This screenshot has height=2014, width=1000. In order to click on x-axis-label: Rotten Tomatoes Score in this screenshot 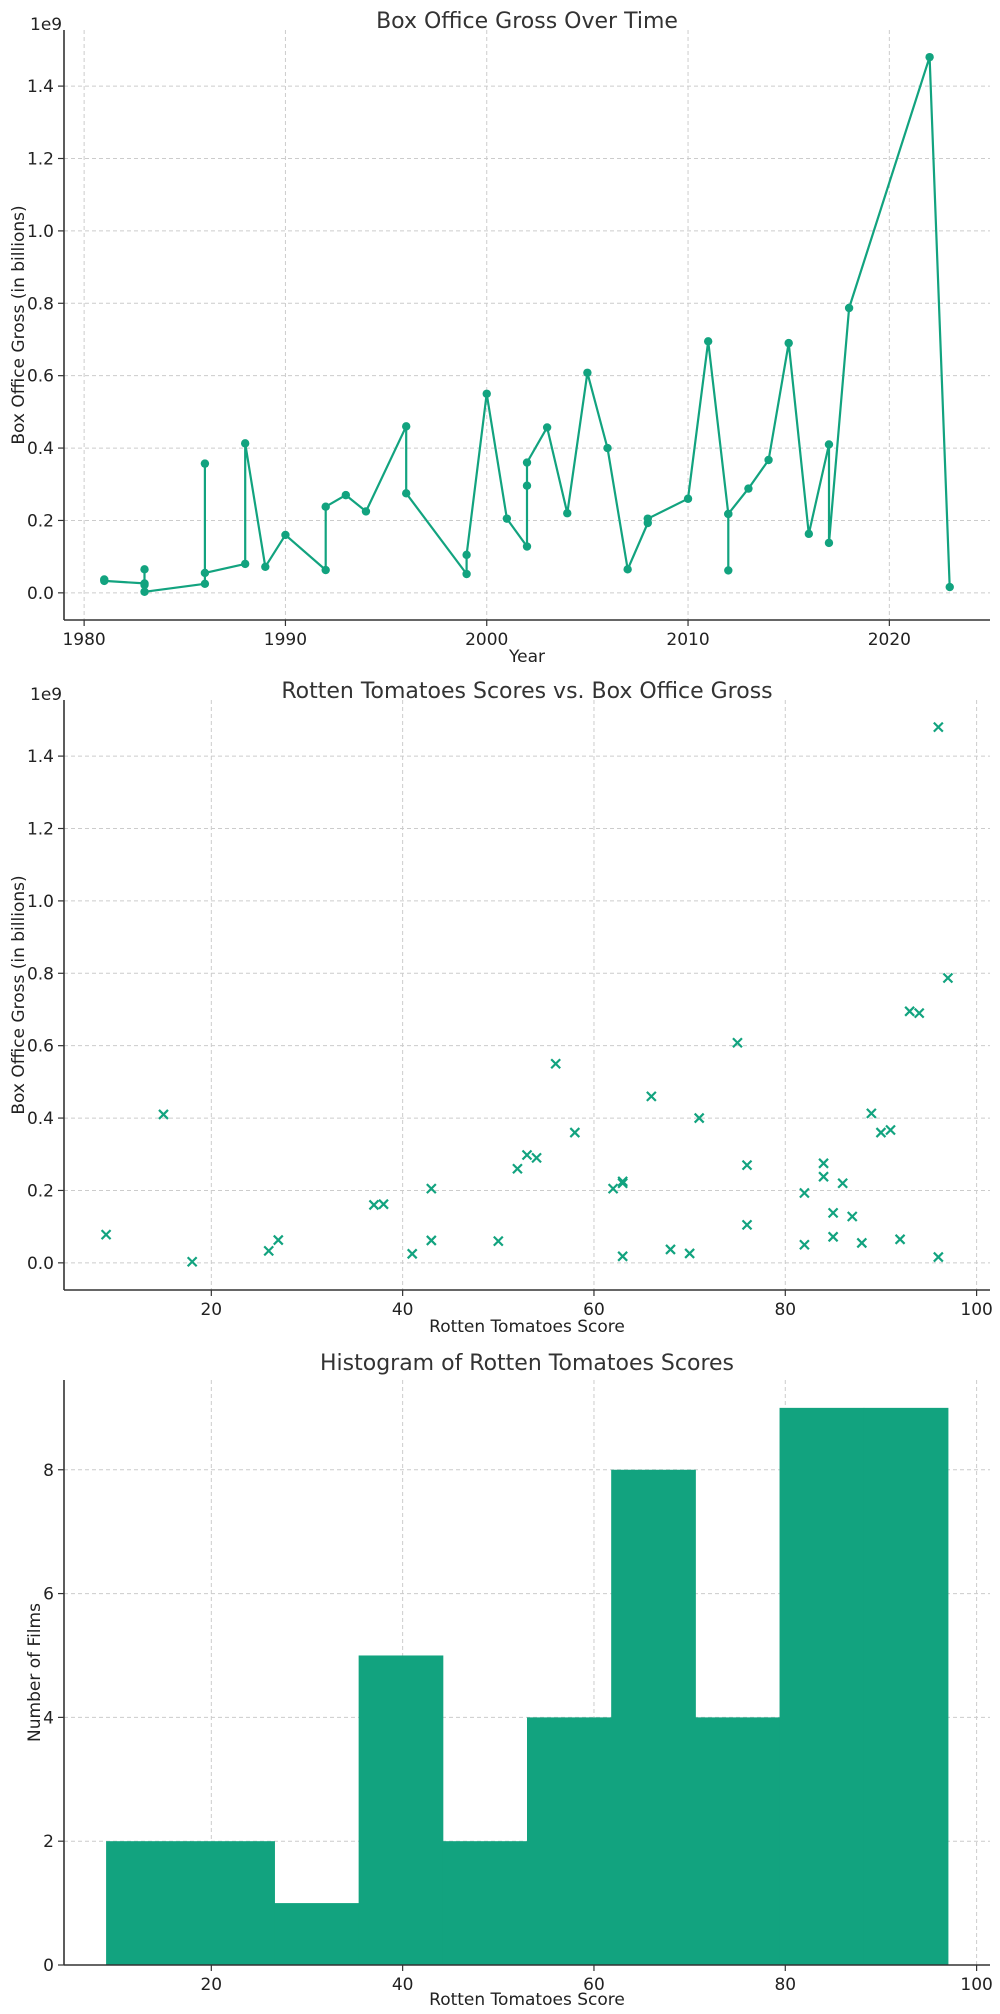, I will do `click(527, 1327)`.